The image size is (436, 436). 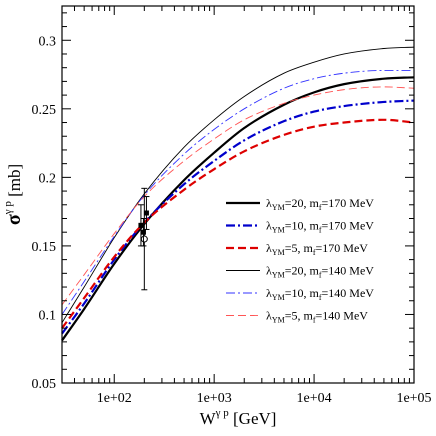 I want to click on legend-label: λYM=20, mf=170 MeV, so click(x=320, y=204).